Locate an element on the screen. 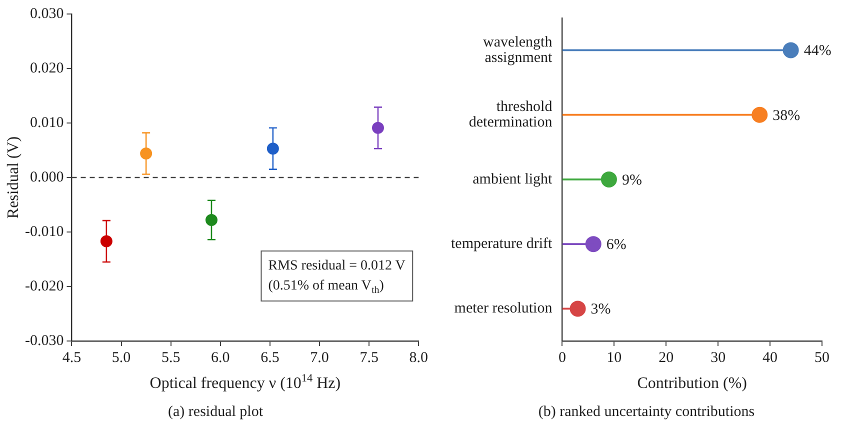 The image size is (863, 446). y-tick-label: wavelength assignment is located at coordinates (518, 50).